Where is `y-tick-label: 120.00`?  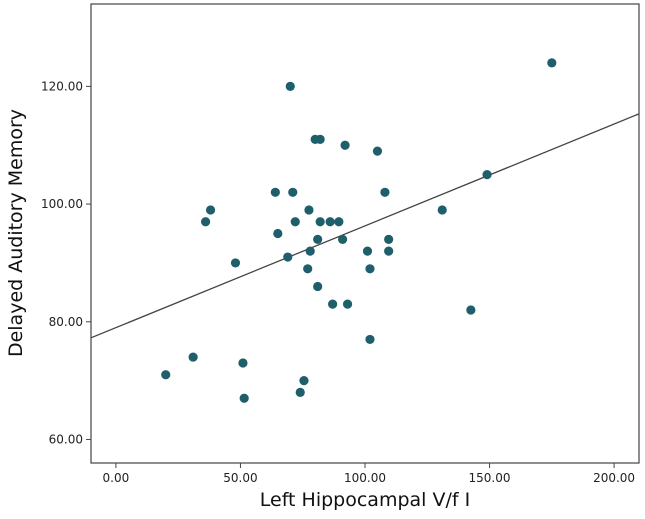 y-tick-label: 120.00 is located at coordinates (62, 86).